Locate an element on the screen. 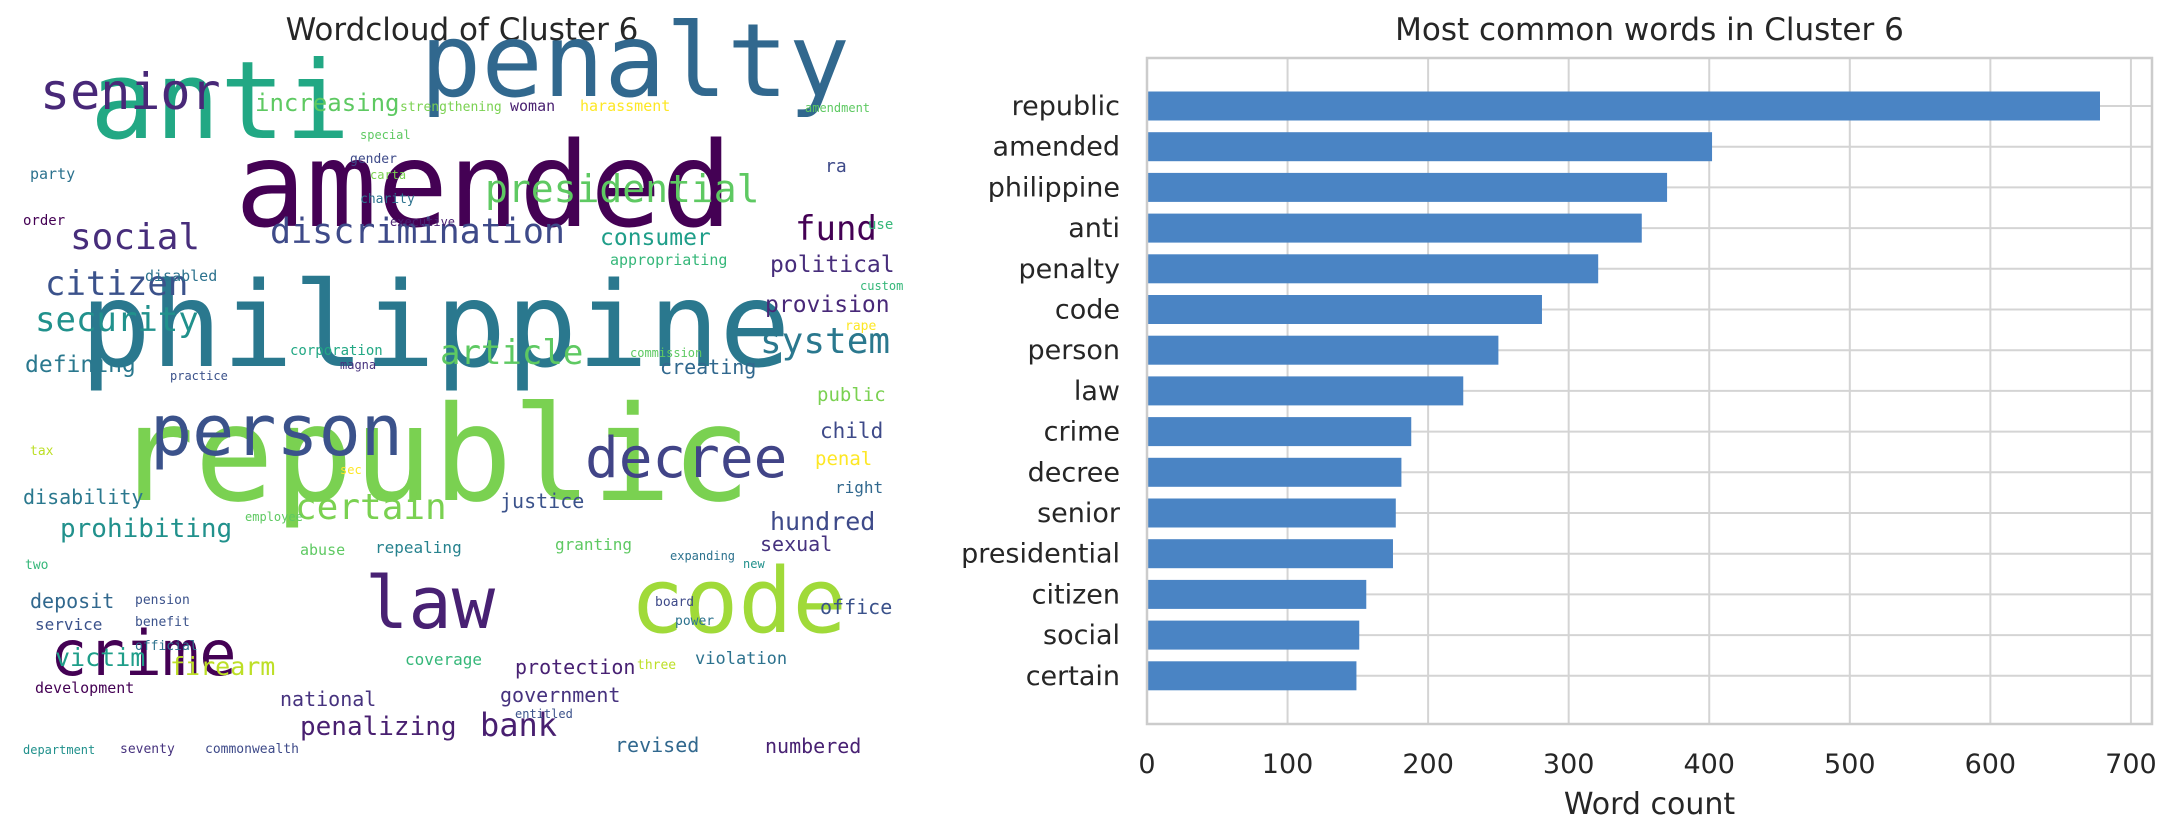 This screenshot has height=839, width=2176. wordcloud-word-rape: rape is located at coordinates (861, 327).